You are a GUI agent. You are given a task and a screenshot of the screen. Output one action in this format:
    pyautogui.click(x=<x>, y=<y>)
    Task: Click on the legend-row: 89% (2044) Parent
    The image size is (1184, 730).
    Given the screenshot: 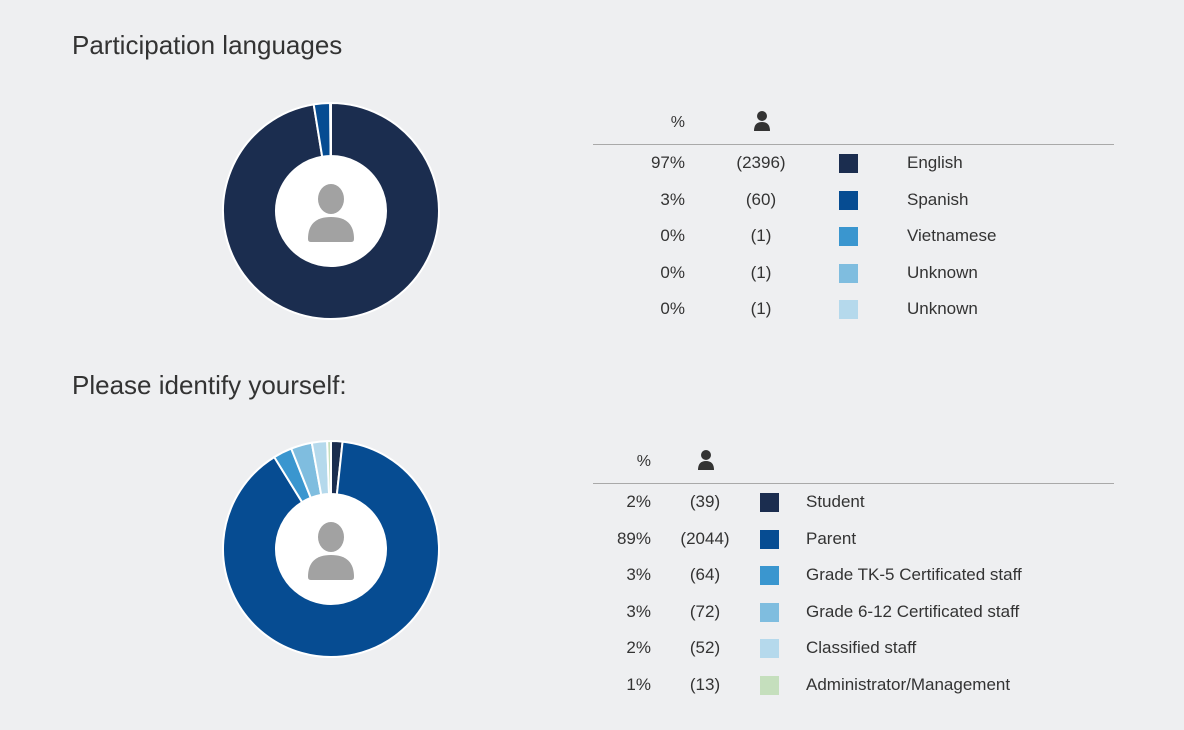 What is the action you would take?
    pyautogui.click(x=853, y=539)
    